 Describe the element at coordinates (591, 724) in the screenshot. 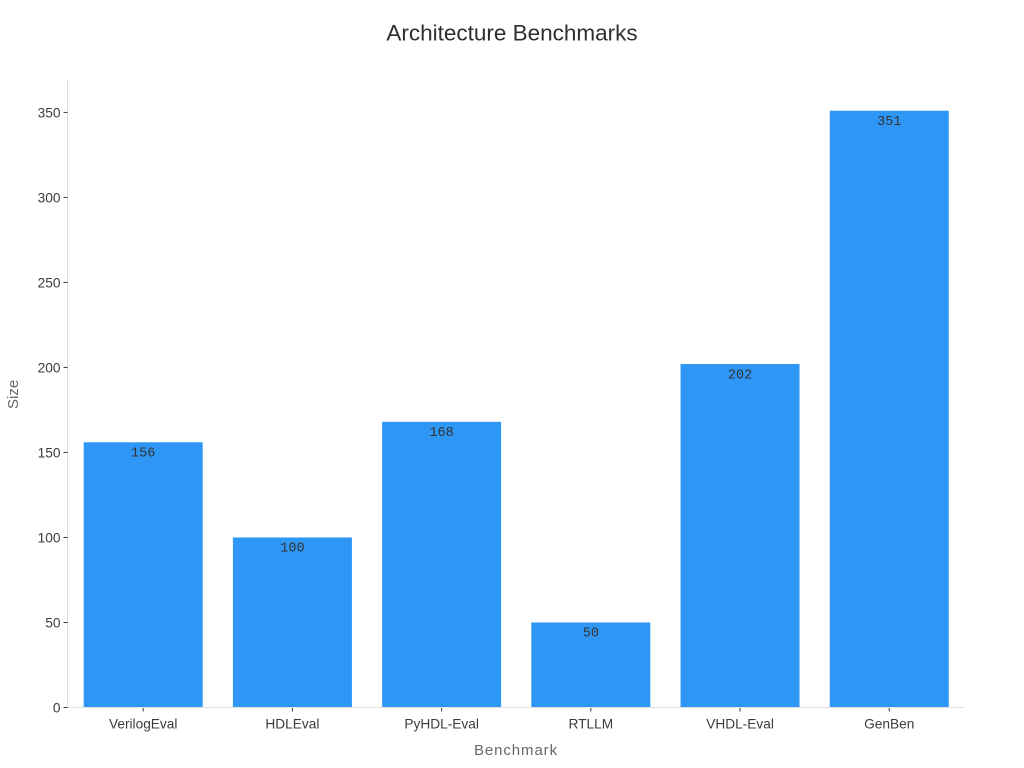

I see `svg-text: RTLLM` at that location.